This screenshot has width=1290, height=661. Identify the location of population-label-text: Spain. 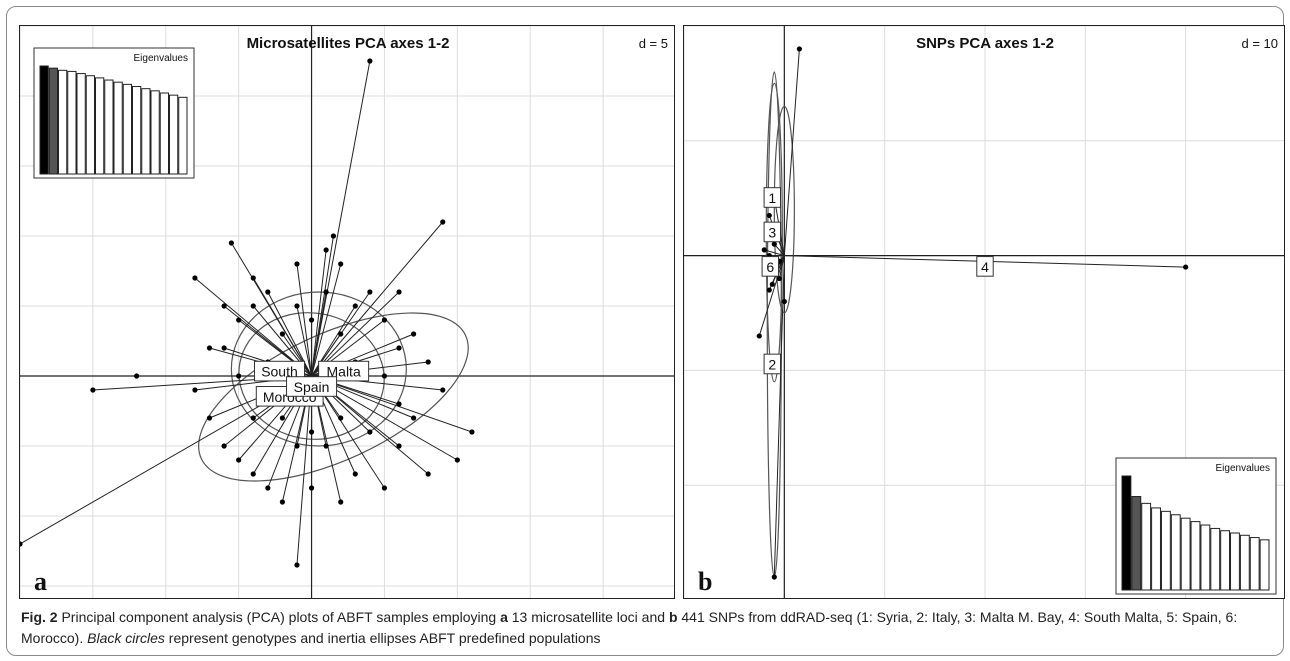
(312, 387).